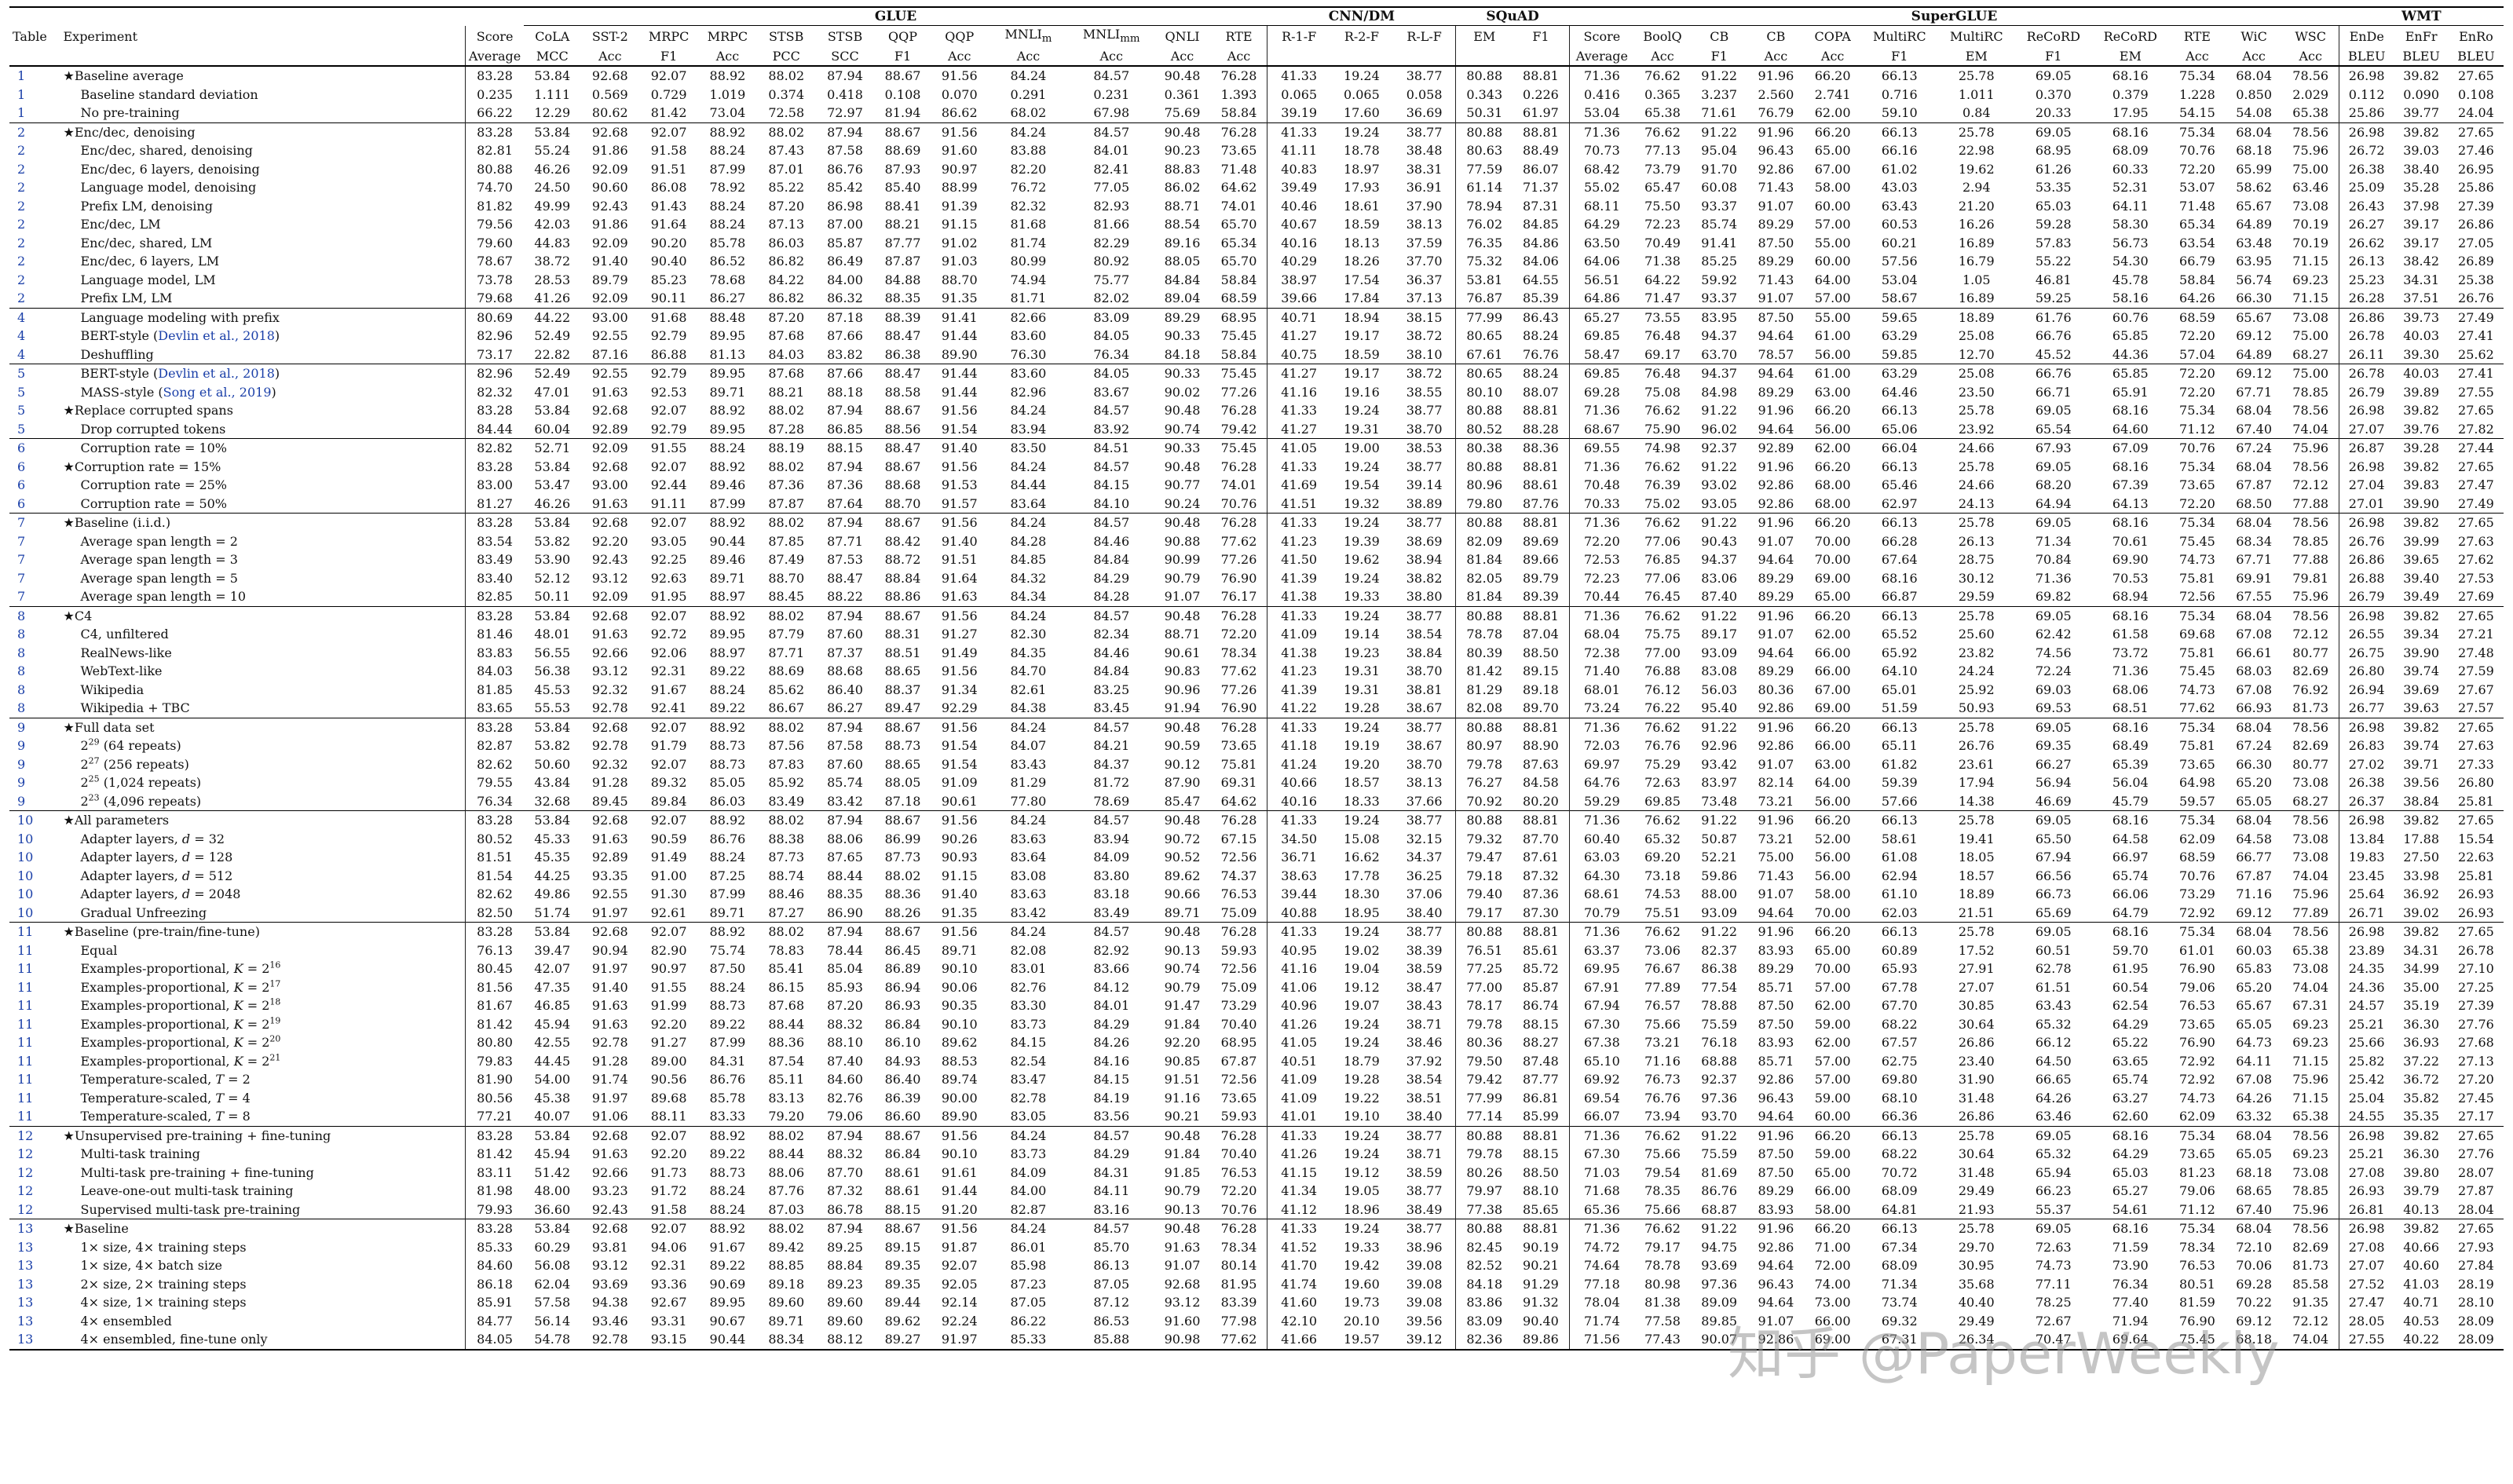 The image size is (2513, 1484). Describe the element at coordinates (263, 727) in the screenshot. I see `experiment-name: ★Full data set` at that location.